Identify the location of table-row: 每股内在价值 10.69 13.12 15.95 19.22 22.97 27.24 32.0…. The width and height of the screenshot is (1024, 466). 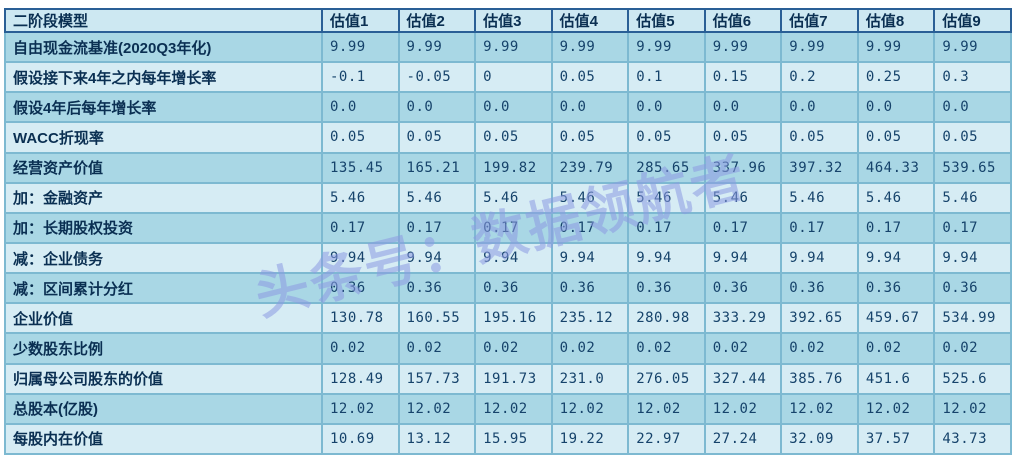
(508, 439).